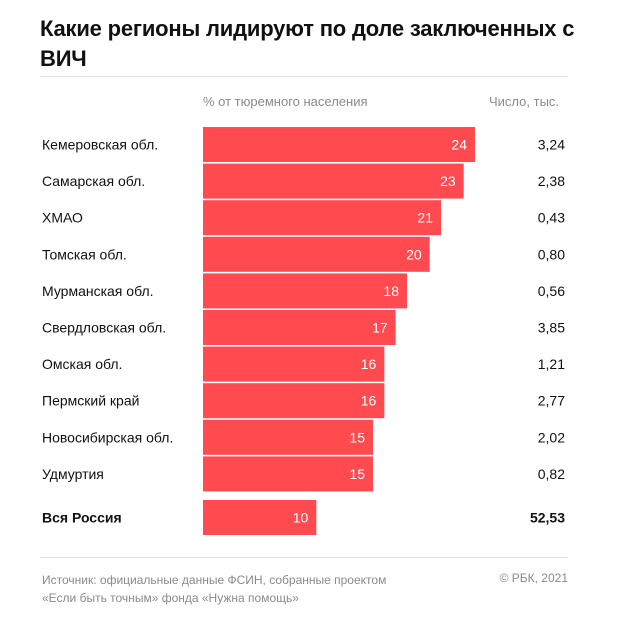 This screenshot has width=639, height=619. Describe the element at coordinates (448, 181) in the screenshot. I see `bar-value-label: 23` at that location.